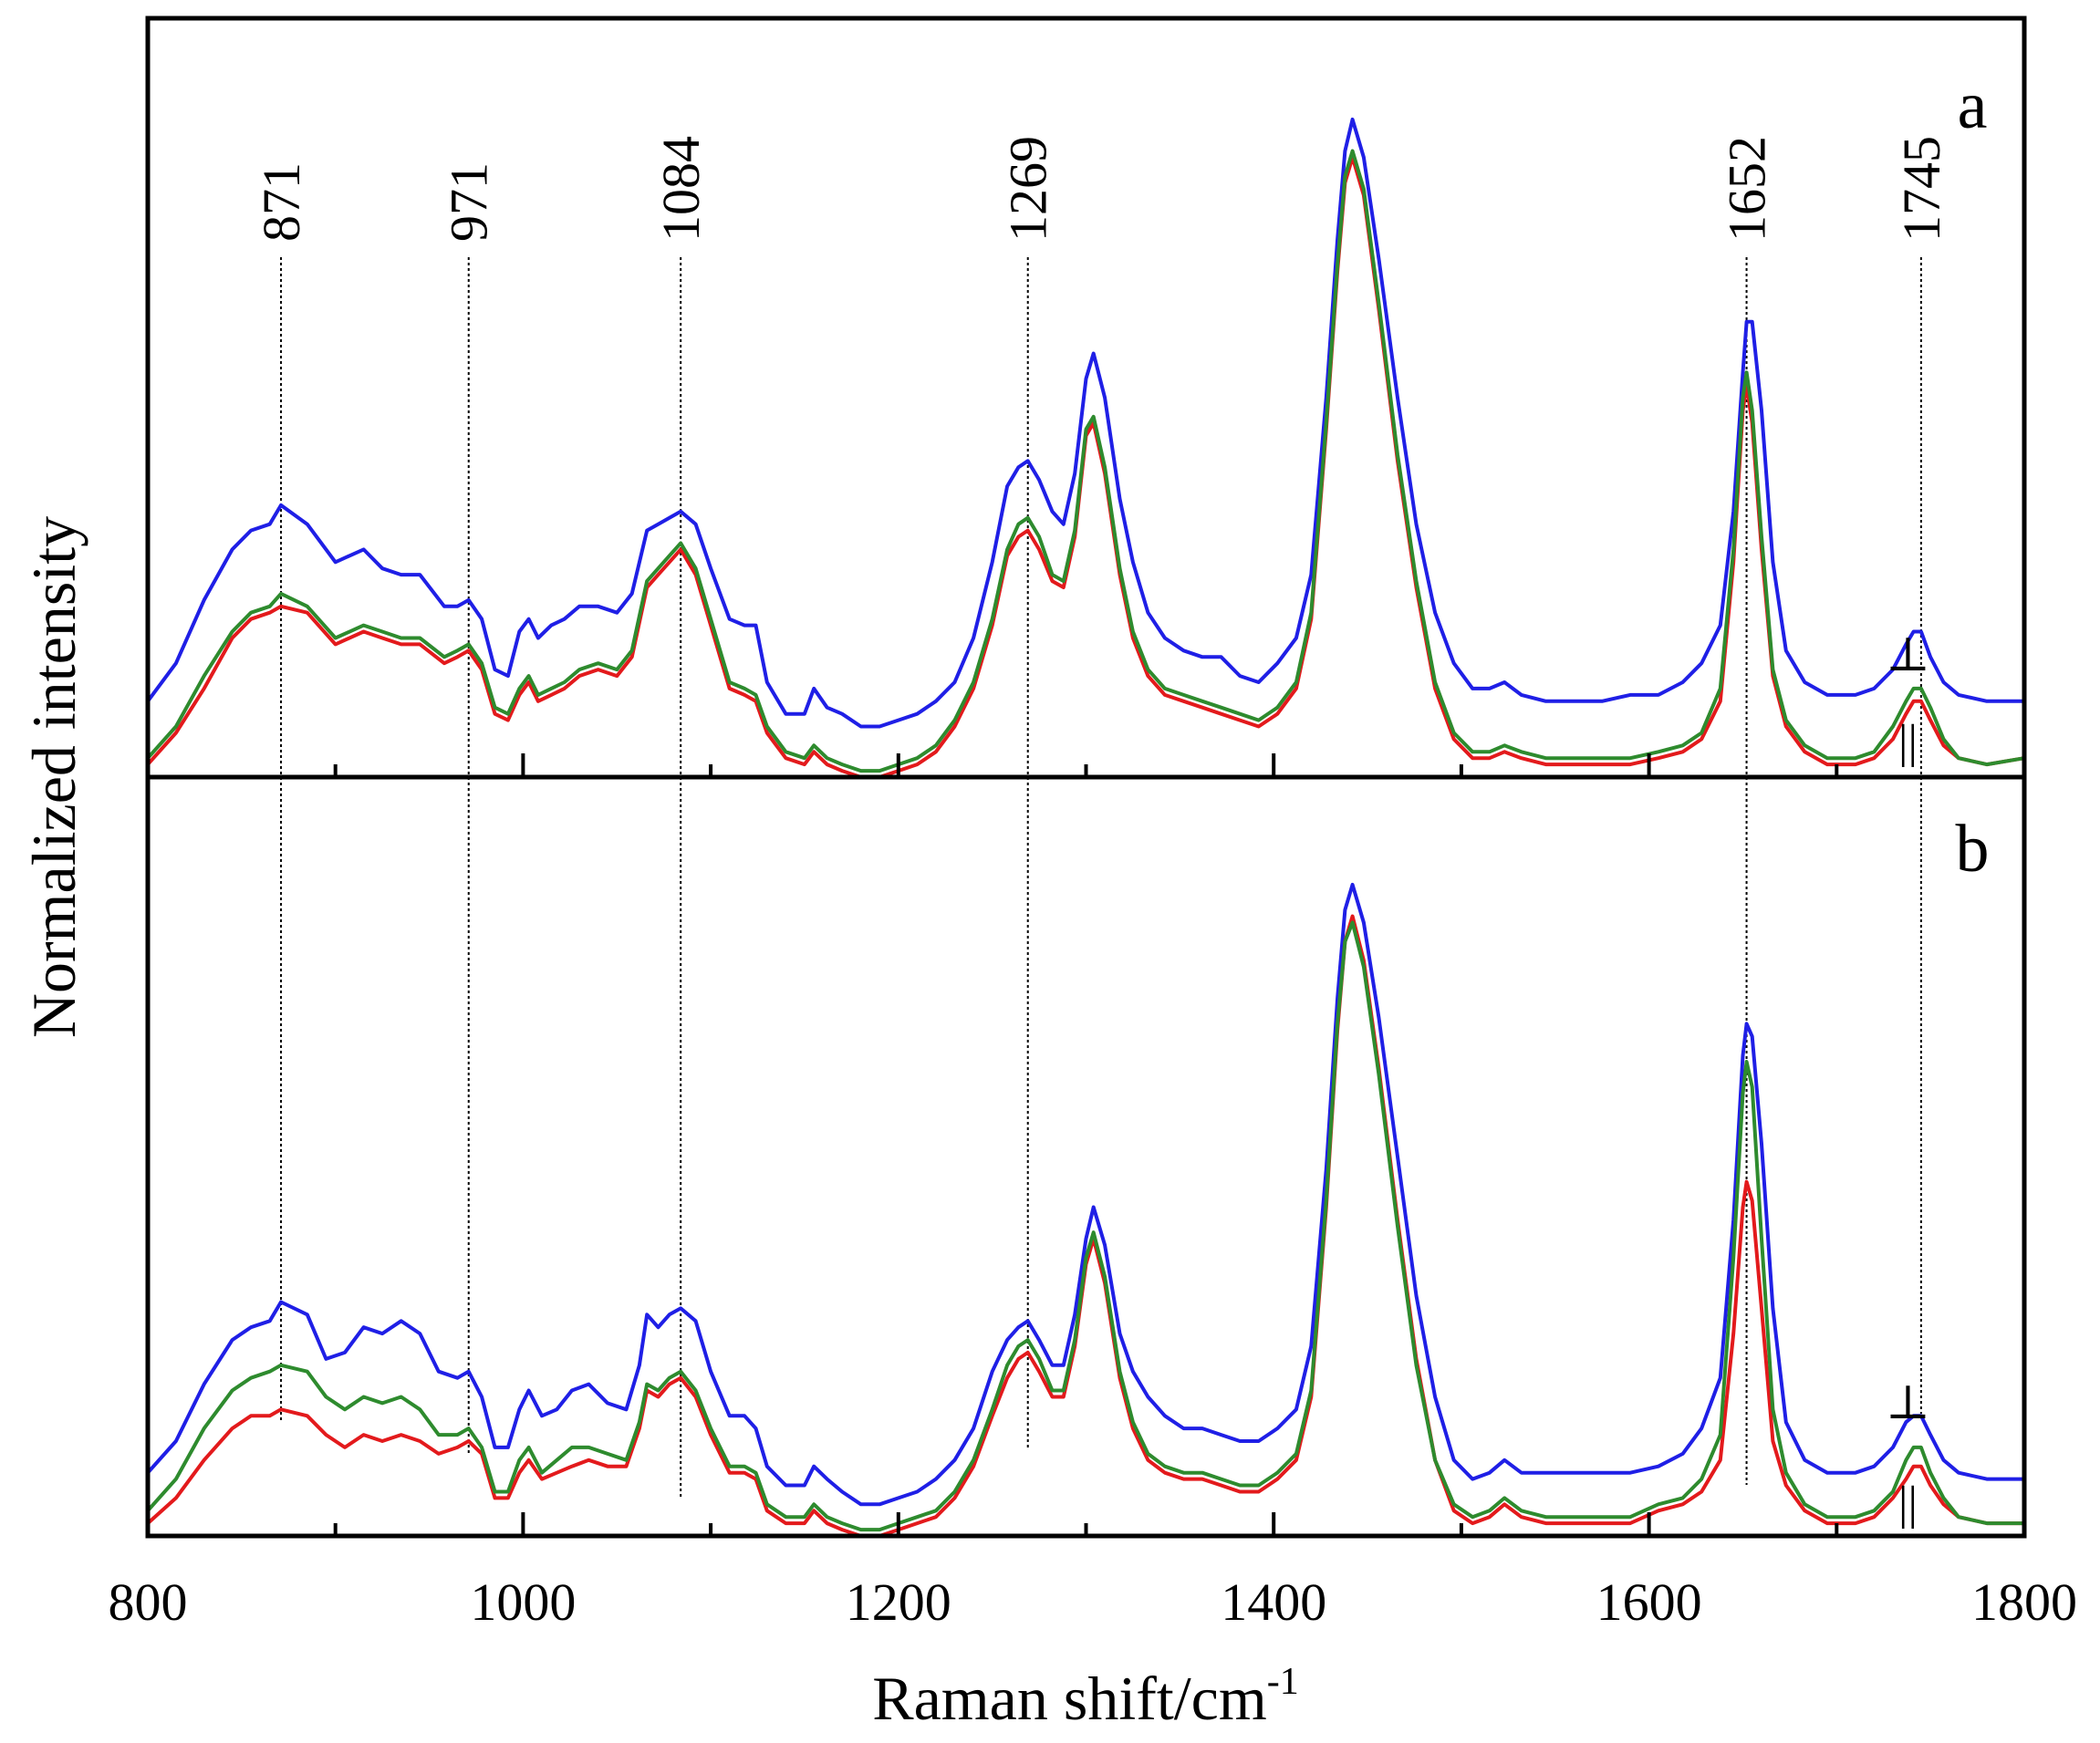 The width and height of the screenshot is (2100, 1743). What do you see at coordinates (523, 1602) in the screenshot?
I see `x-tick-label-1000: 1000` at bounding box center [523, 1602].